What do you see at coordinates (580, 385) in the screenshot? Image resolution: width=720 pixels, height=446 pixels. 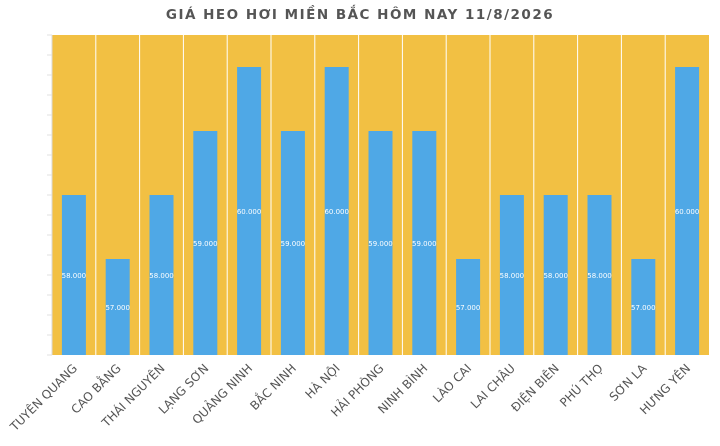 I see `category-label: PHÚ THỌ` at bounding box center [580, 385].